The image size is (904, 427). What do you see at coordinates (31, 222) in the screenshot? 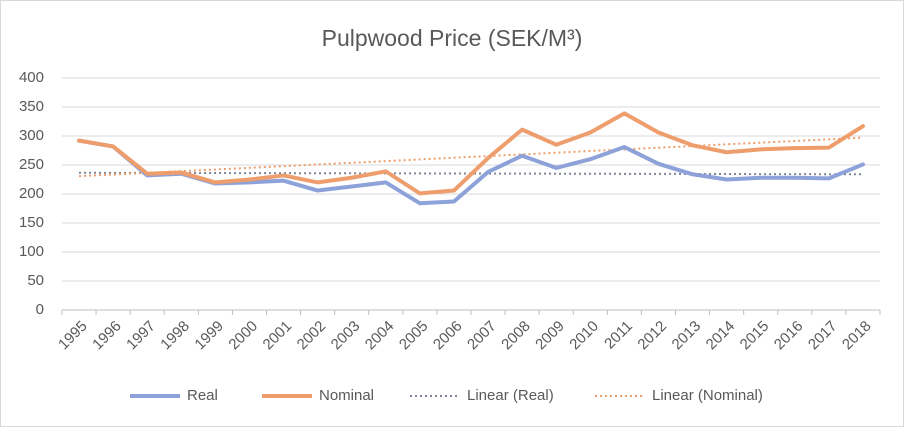
I see `y-tick-label: 150` at bounding box center [31, 222].